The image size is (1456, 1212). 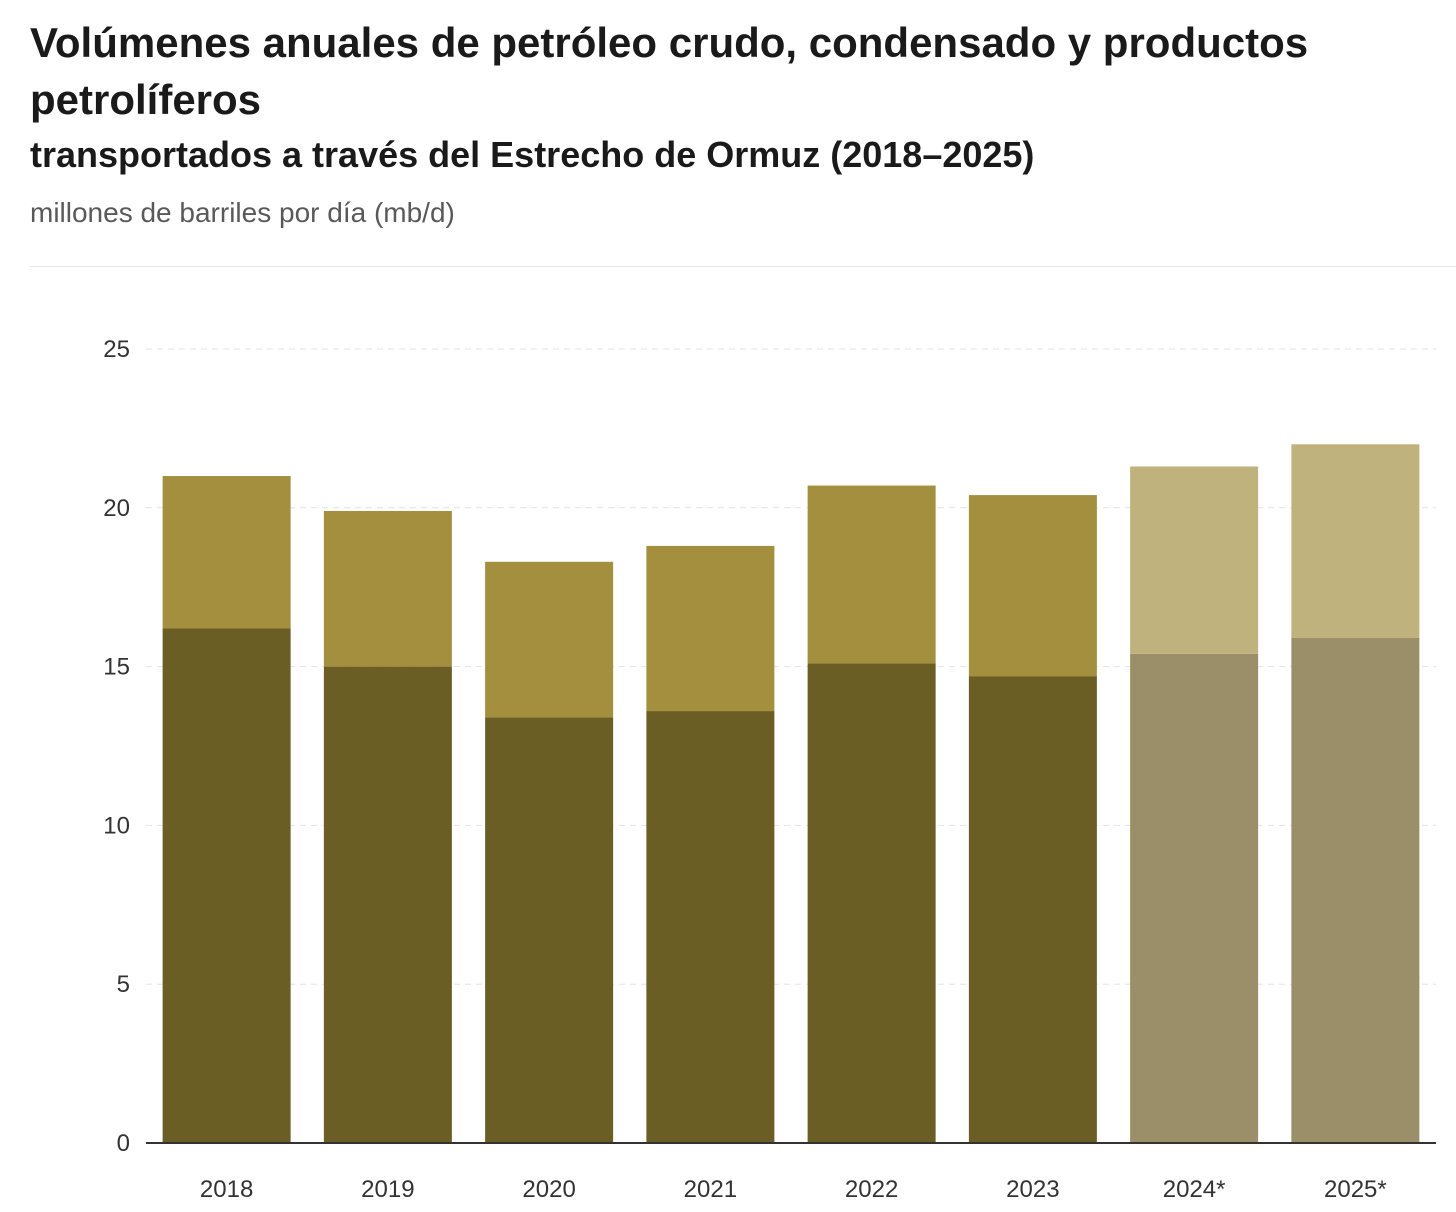 What do you see at coordinates (743, 266) in the screenshot?
I see `header-divider` at bounding box center [743, 266].